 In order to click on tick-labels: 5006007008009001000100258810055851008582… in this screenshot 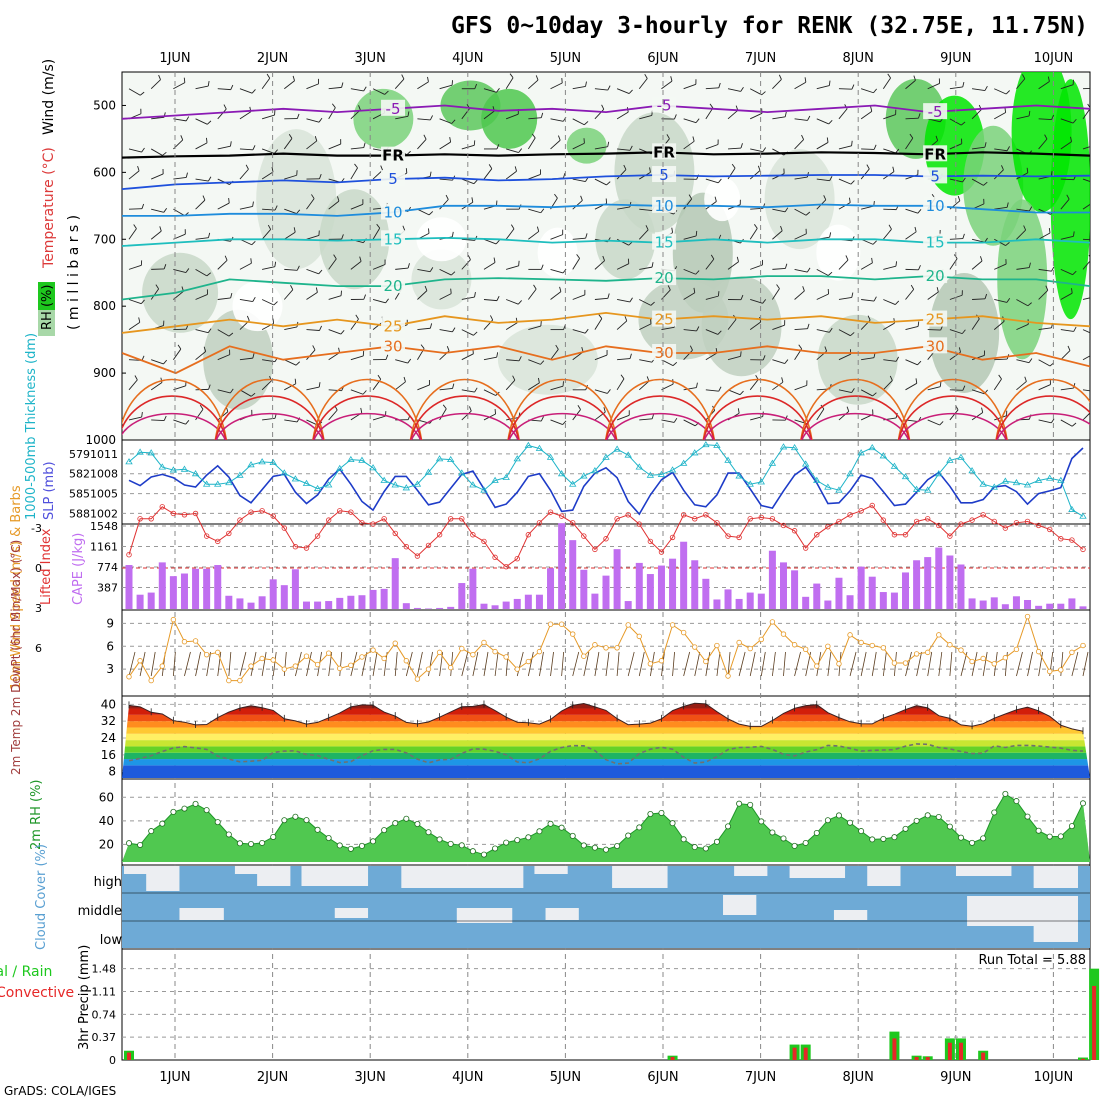, I will do `click(78, 582)`.